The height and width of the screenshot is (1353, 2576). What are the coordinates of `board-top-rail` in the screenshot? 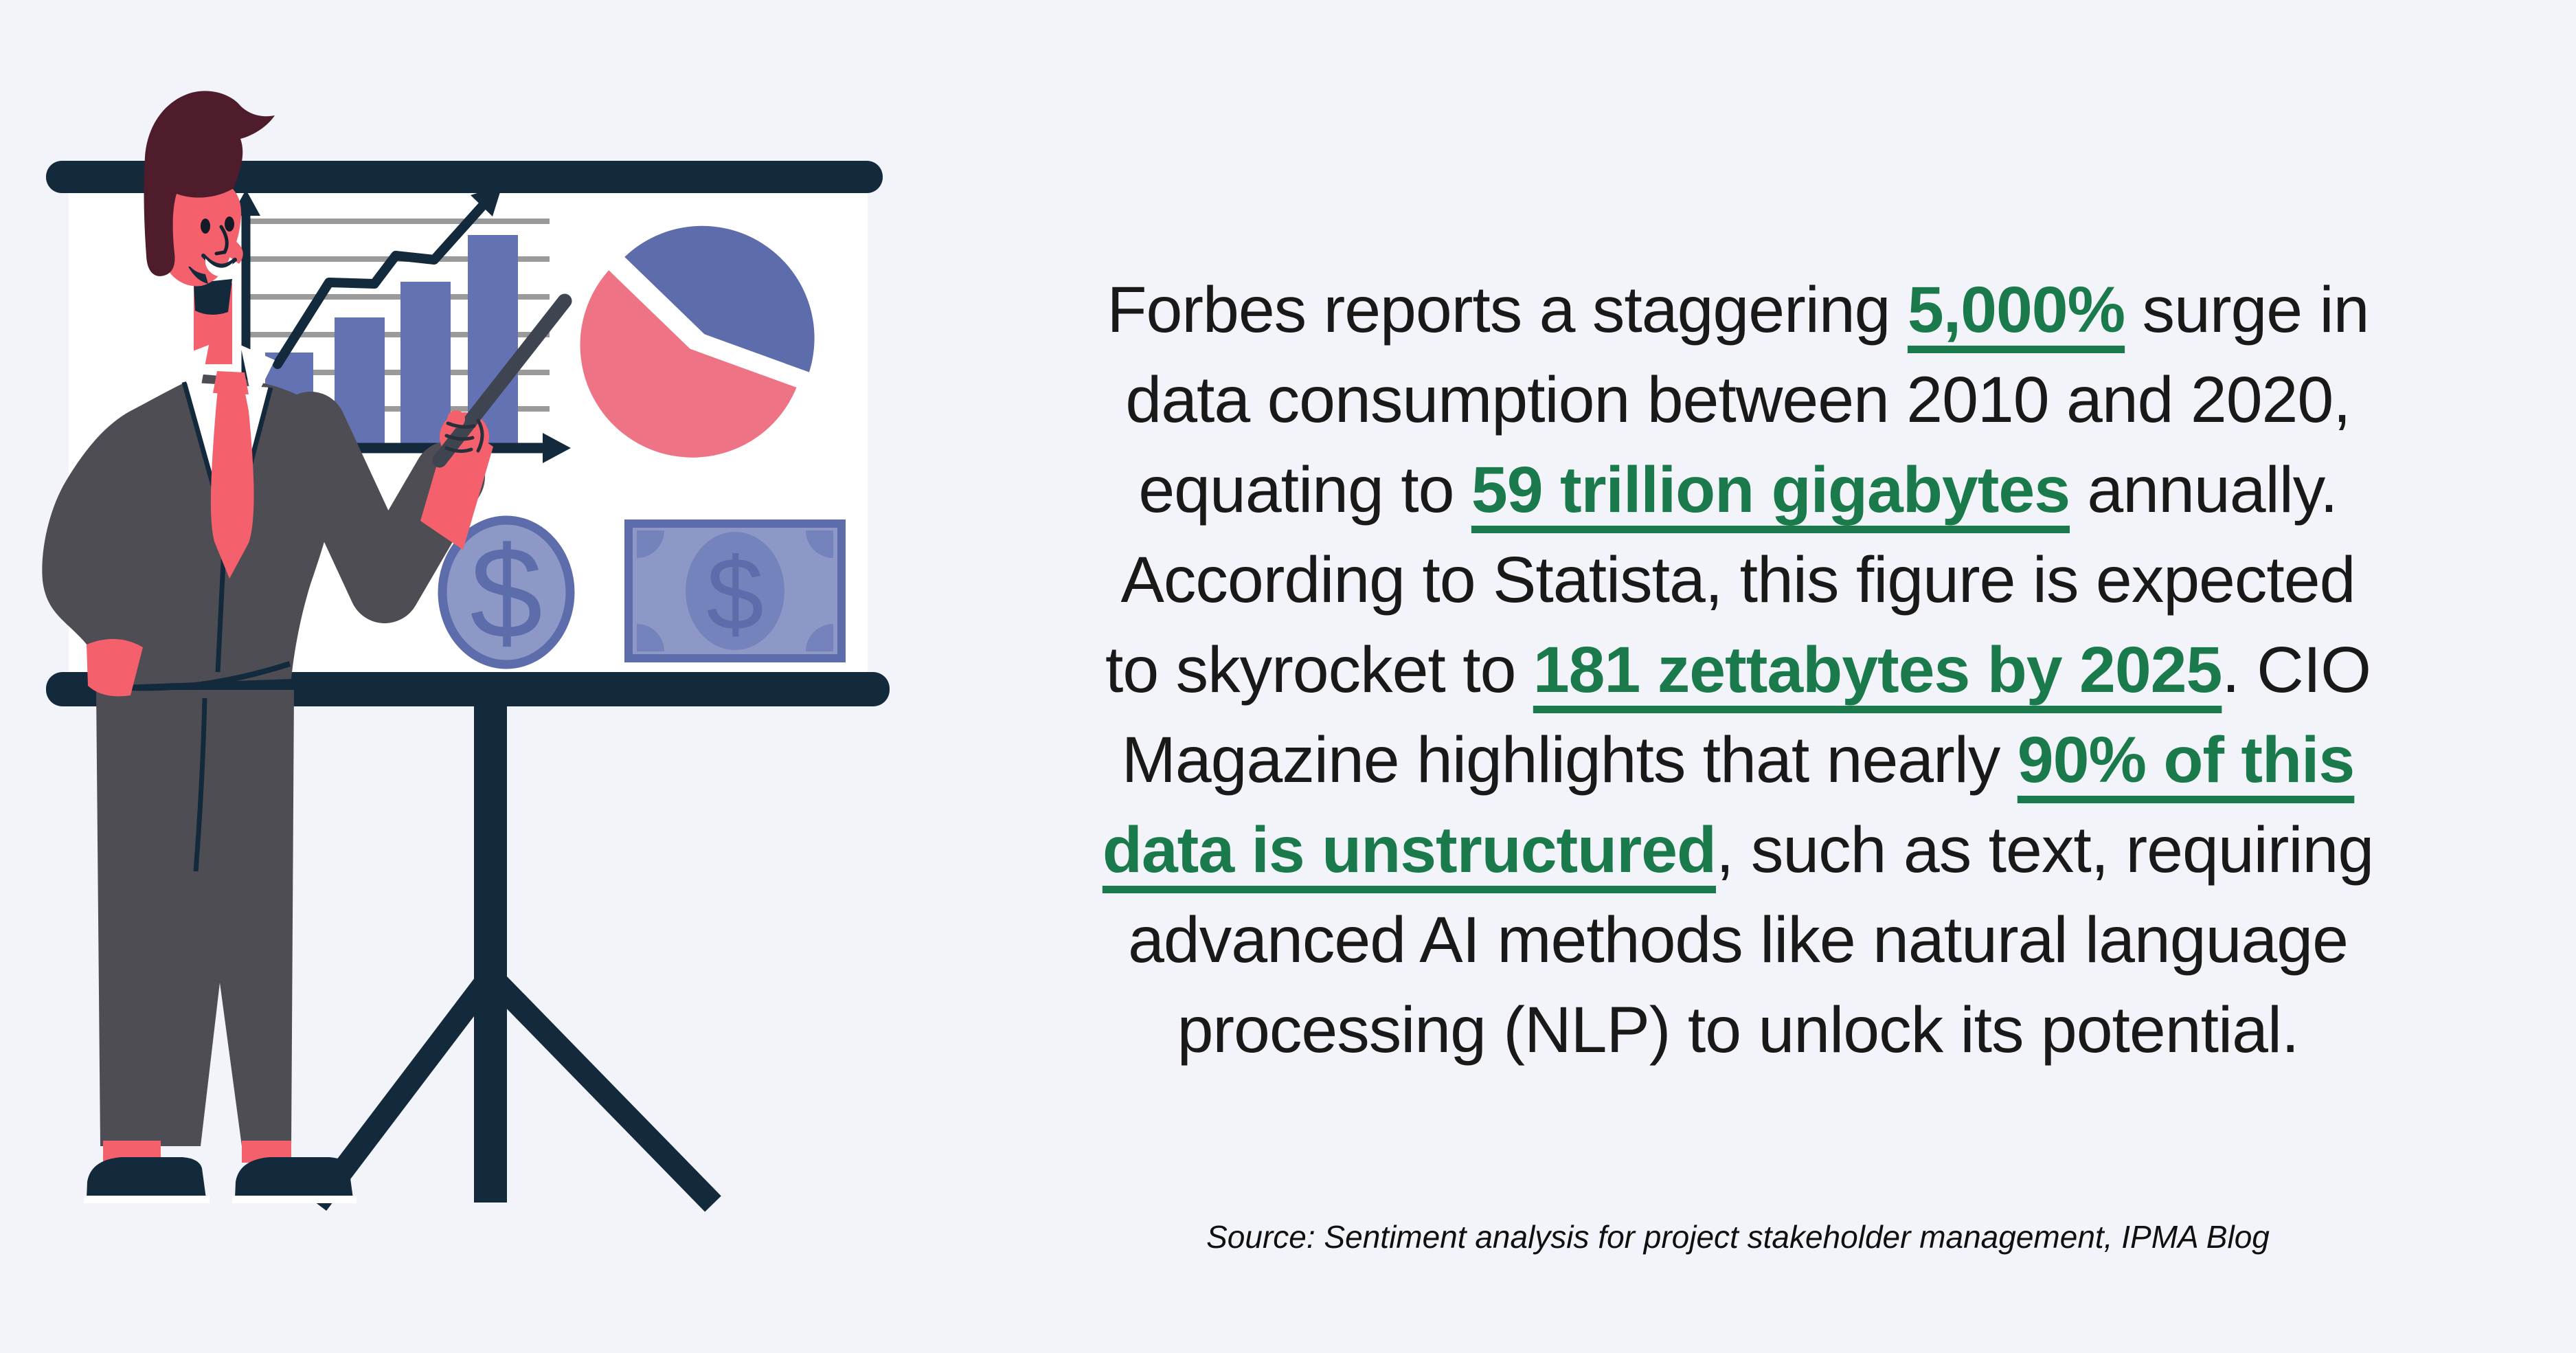 It's located at (464, 177).